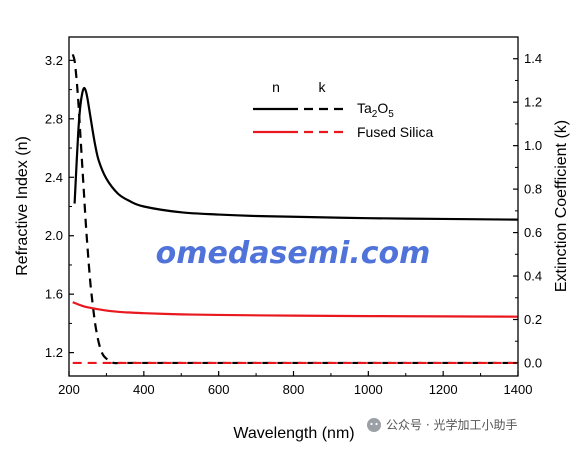 This screenshot has width=584, height=449. Describe the element at coordinates (54, 352) in the screenshot. I see `y-left-tick-label: 1.2` at that location.